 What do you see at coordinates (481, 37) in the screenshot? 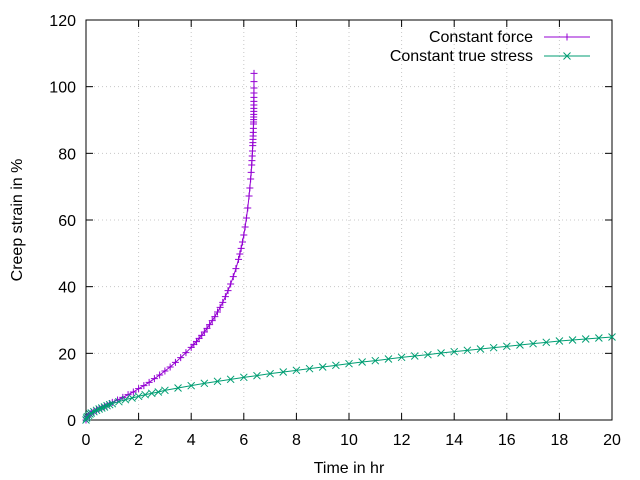
I see `legend-label: Constant force` at bounding box center [481, 37].